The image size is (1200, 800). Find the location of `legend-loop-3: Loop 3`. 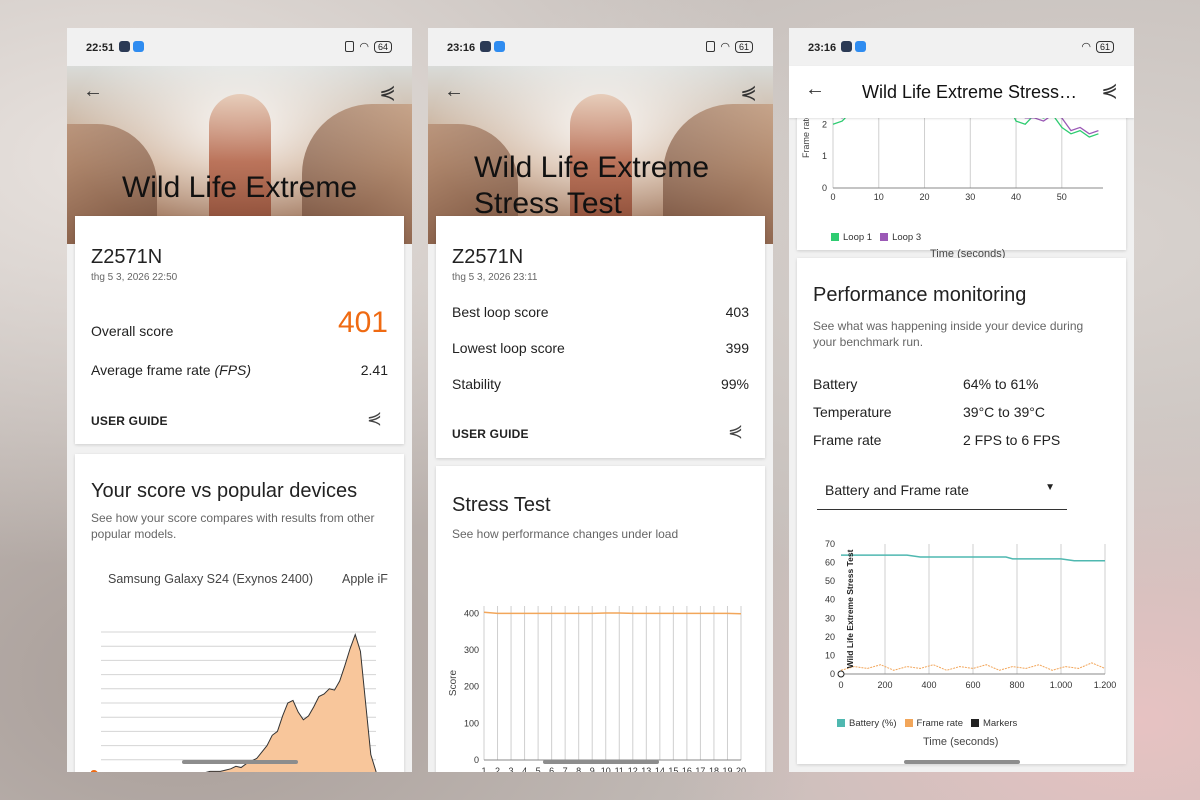

legend-loop-3: Loop 3 is located at coordinates (900, 237).